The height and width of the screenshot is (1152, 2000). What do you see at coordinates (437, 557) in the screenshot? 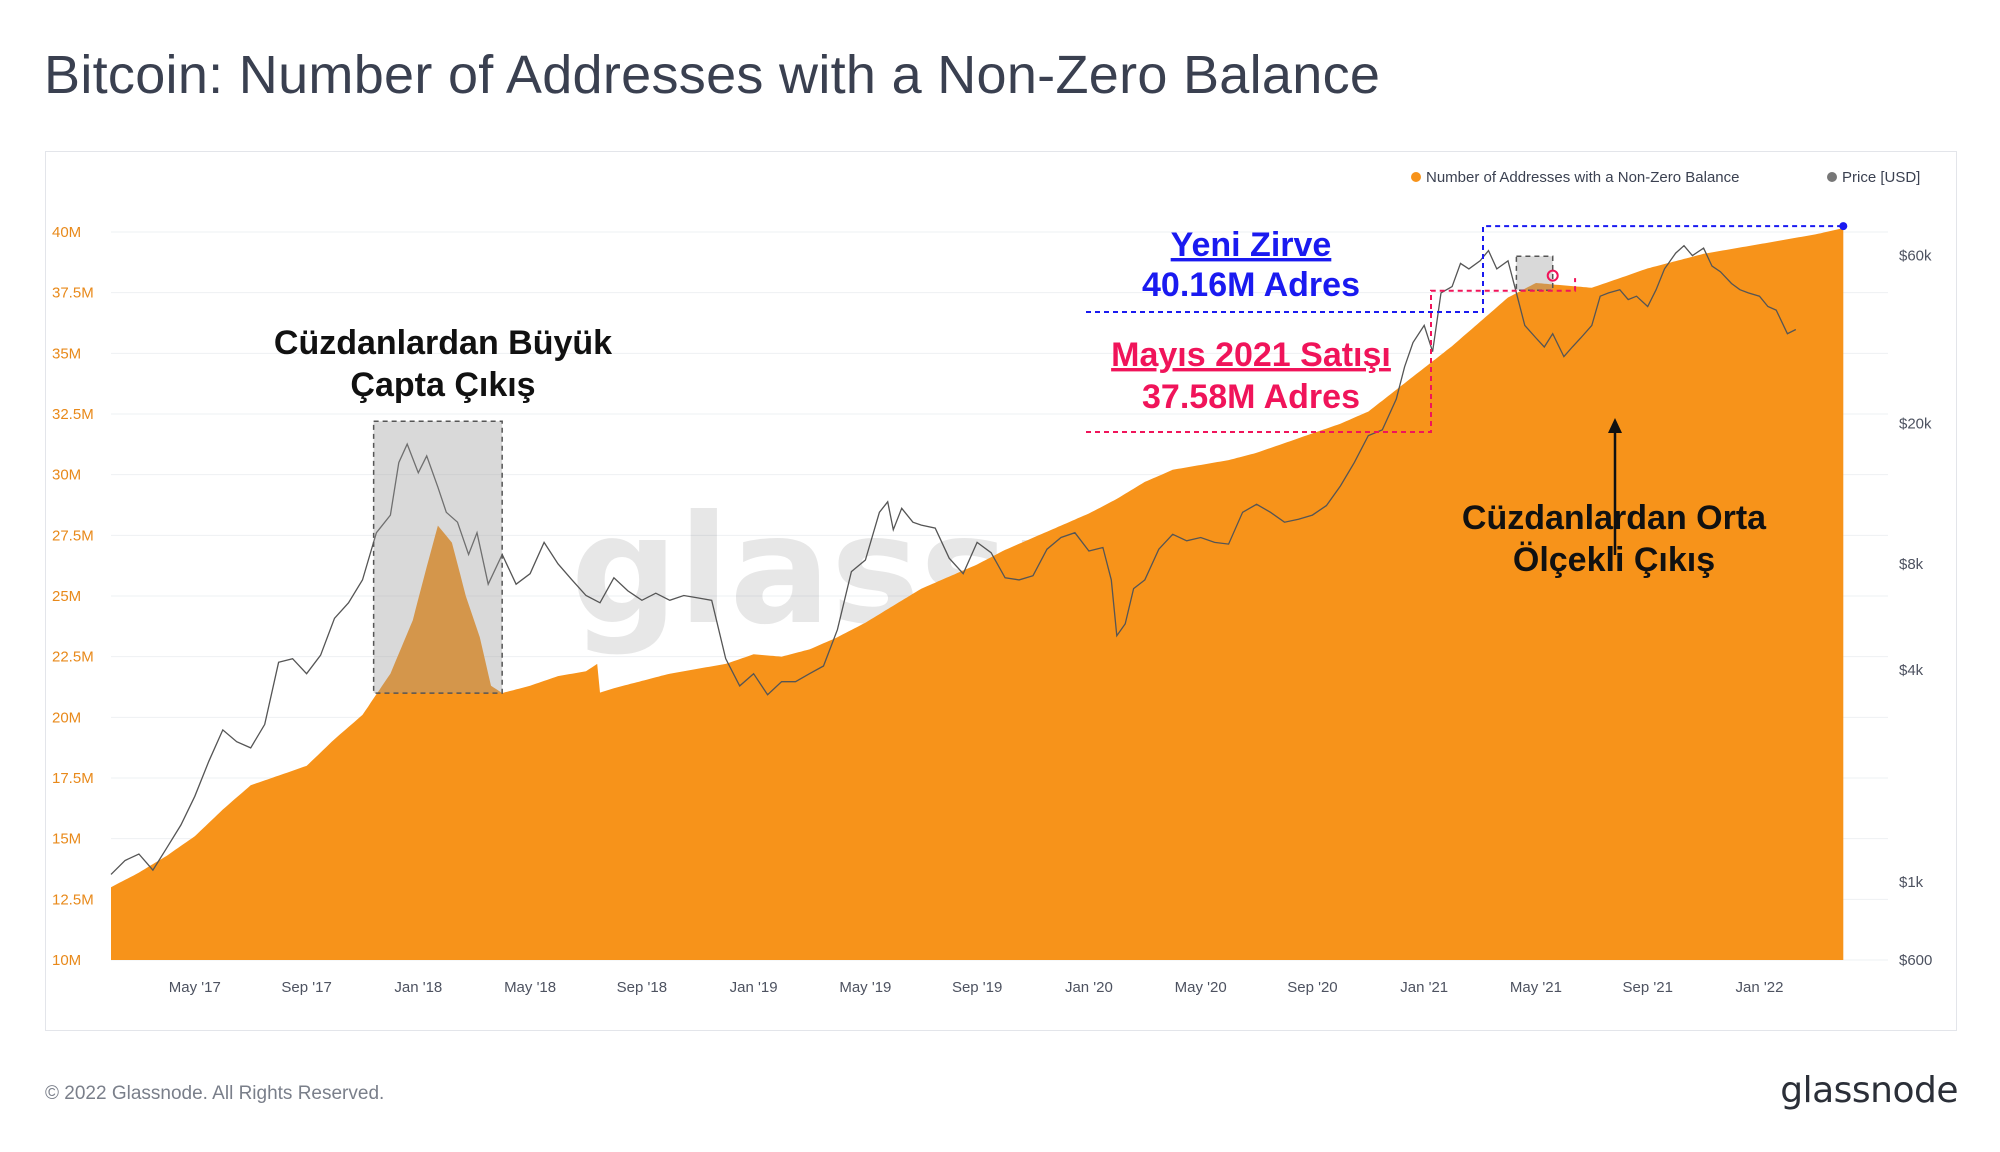
I see `large-outflow-highlight-box` at bounding box center [437, 557].